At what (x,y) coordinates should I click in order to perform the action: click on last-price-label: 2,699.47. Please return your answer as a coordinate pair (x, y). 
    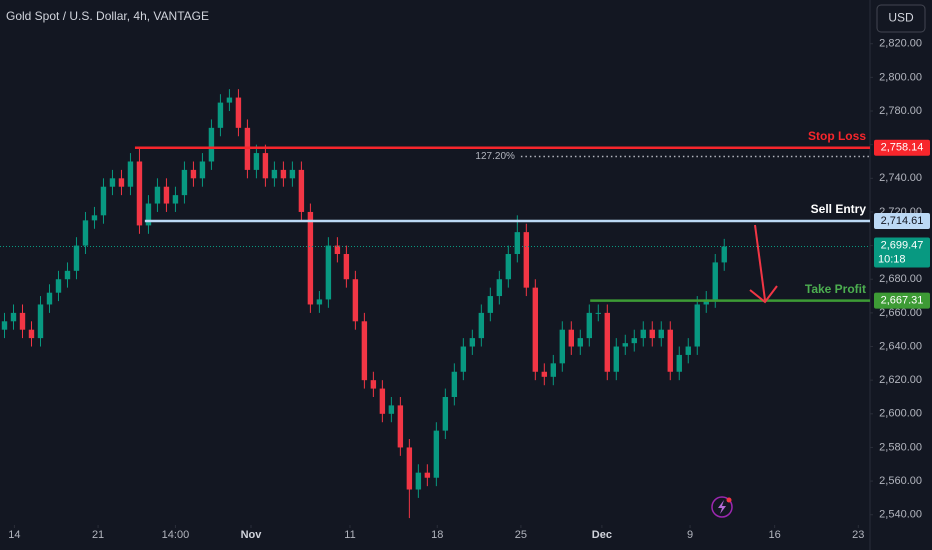
    Looking at the image, I should click on (902, 245).